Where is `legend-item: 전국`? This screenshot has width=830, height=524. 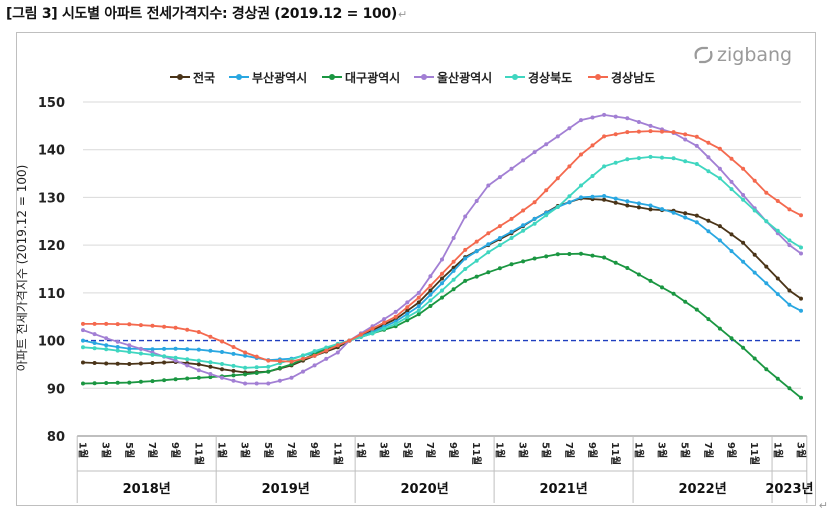
legend-item: 전국 is located at coordinates (192, 77).